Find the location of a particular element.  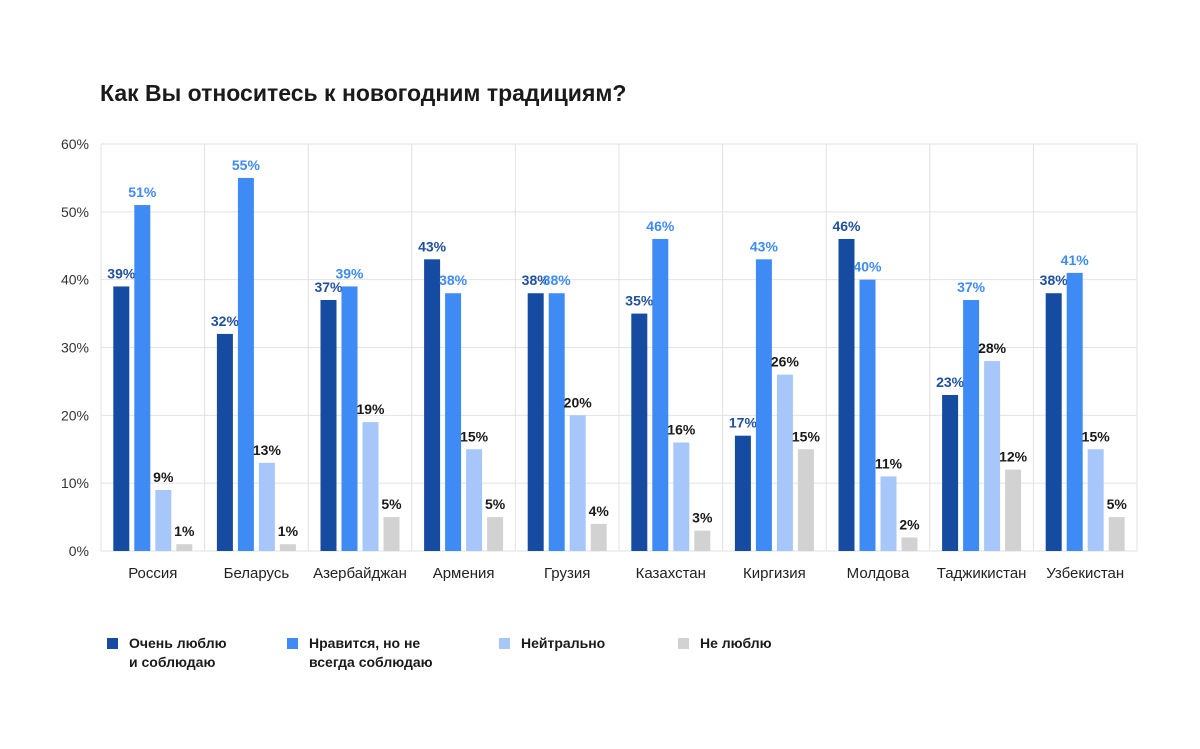

data-label: 3% is located at coordinates (702, 518).